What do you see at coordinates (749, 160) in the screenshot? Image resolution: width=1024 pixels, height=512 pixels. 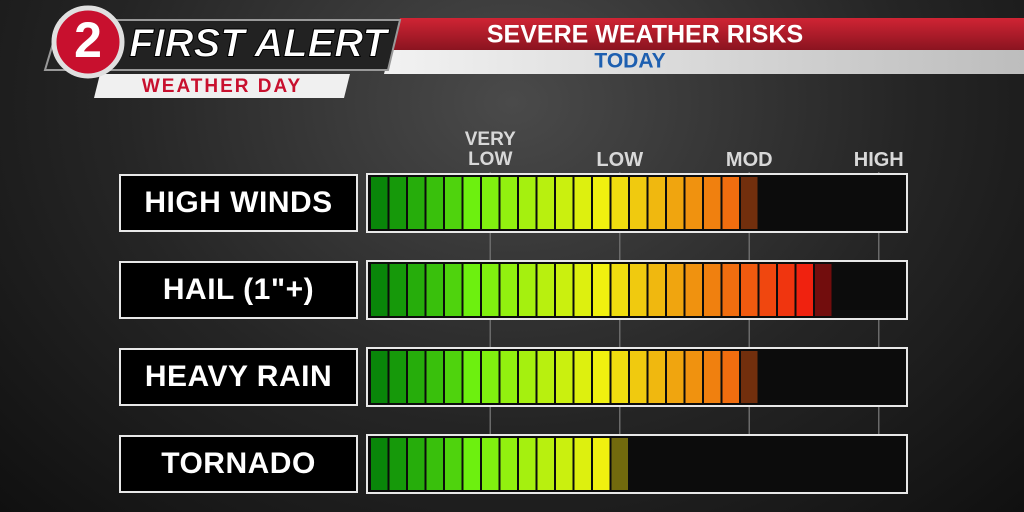 I see `x-tick-label: MOD` at bounding box center [749, 160].